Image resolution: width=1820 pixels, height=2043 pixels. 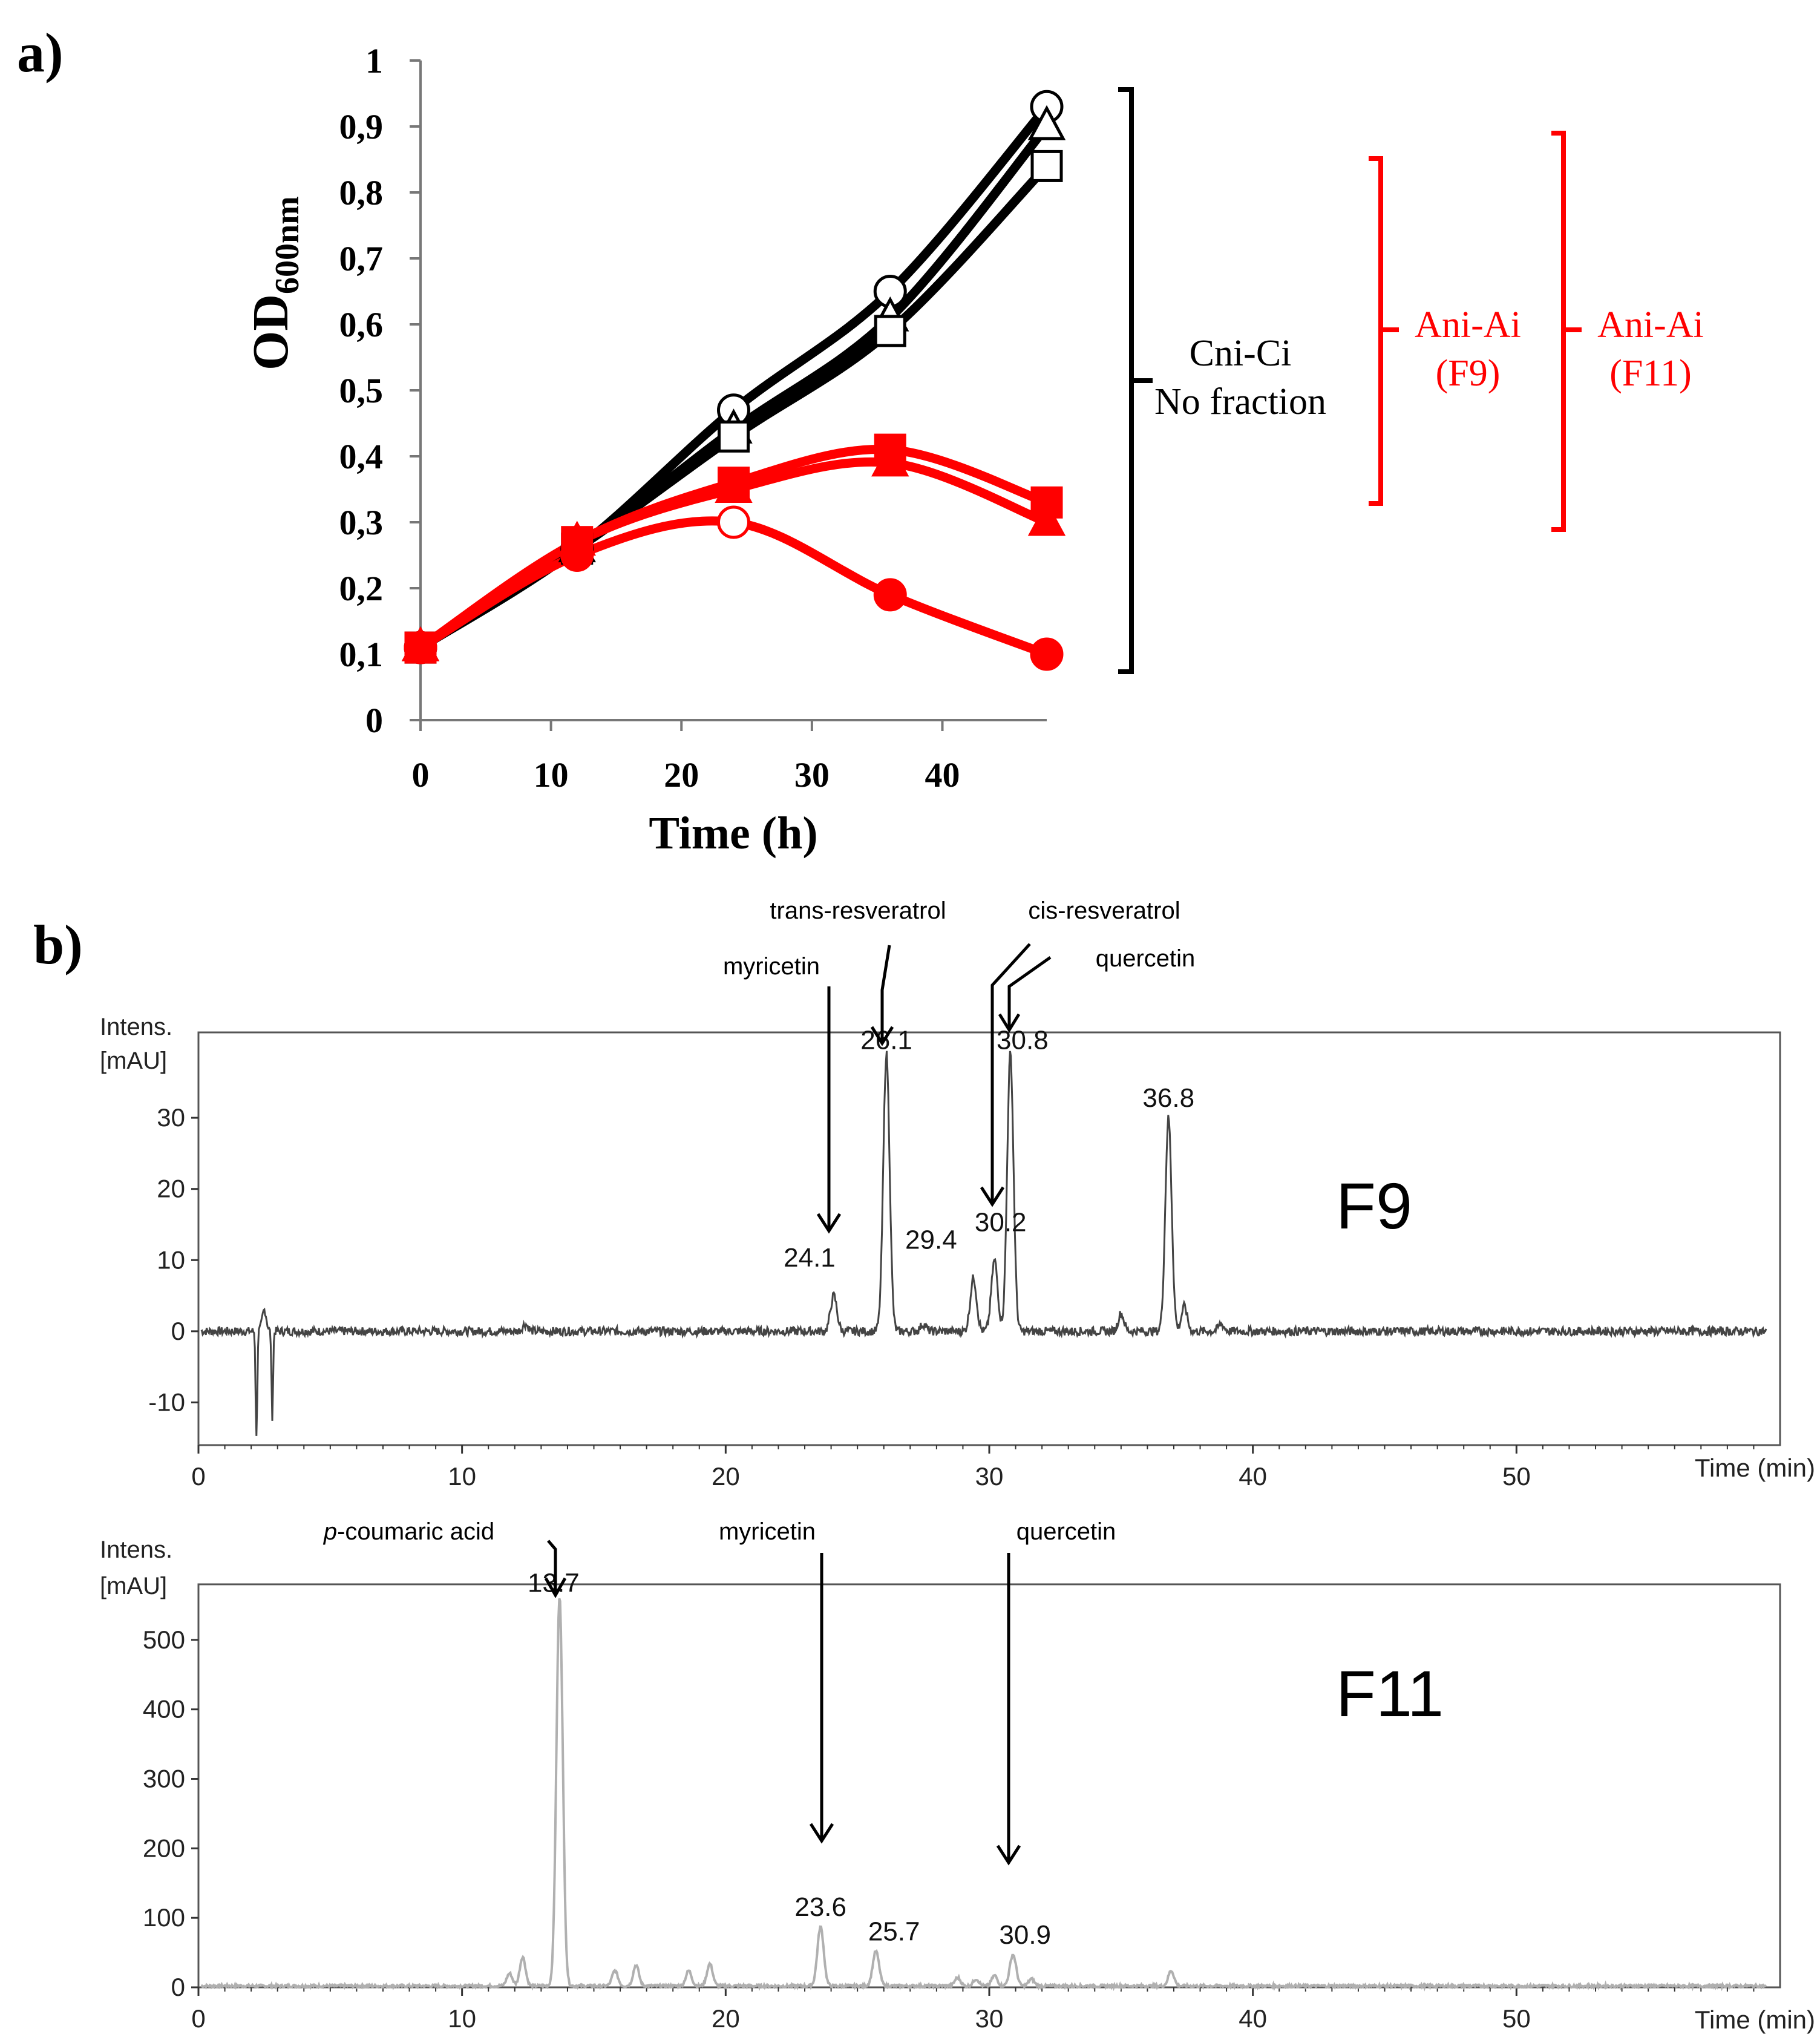 I want to click on f11-arrowhead-quercetin, so click(x=1008, y=1855).